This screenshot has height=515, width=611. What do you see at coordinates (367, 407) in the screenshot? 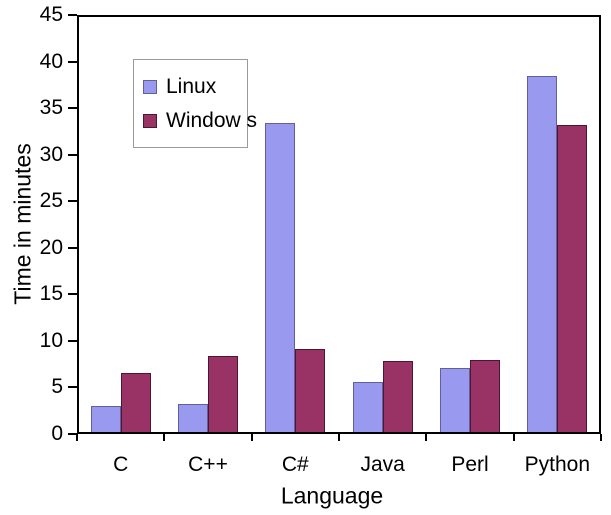
I see `bar-linux-java` at bounding box center [367, 407].